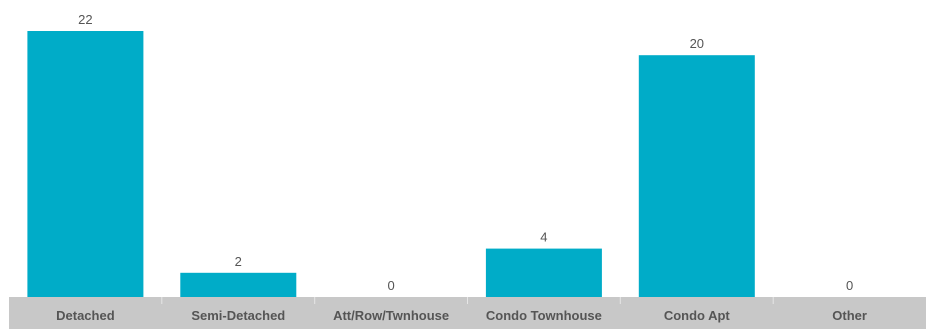  I want to click on value-label-5: 0, so click(849, 285).